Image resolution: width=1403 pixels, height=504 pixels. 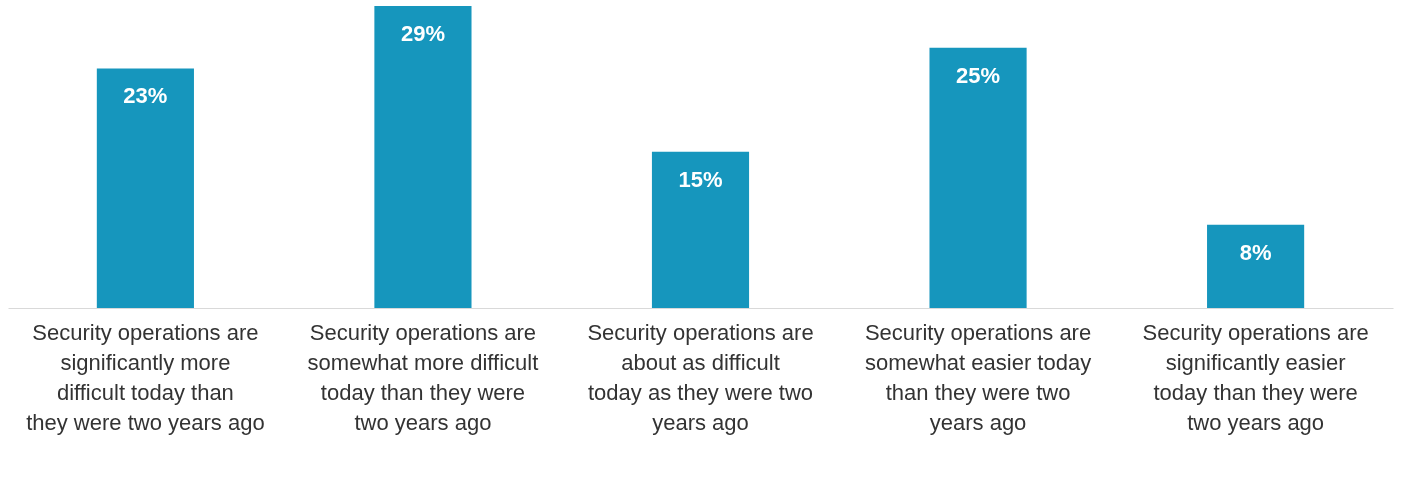 What do you see at coordinates (700, 377) in the screenshot?
I see `x-tick-label: Security operations are about as difficult today as they were two years ago` at bounding box center [700, 377].